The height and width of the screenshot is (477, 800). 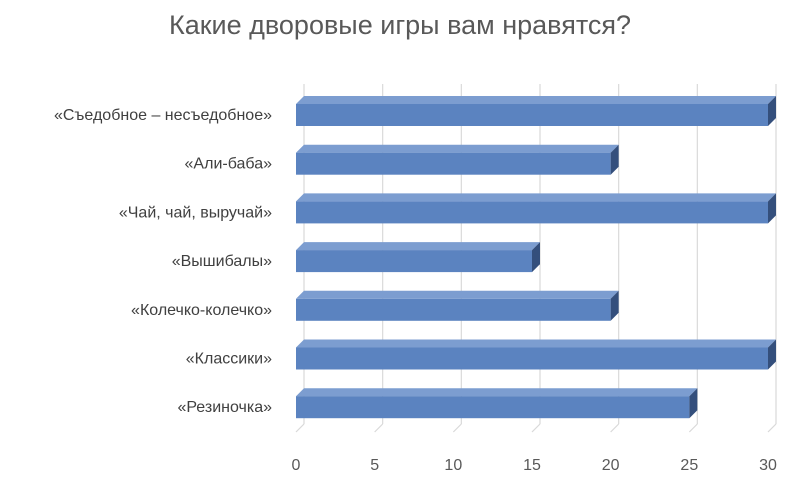 What do you see at coordinates (229, 359) in the screenshot?
I see `category-label: «Классики»` at bounding box center [229, 359].